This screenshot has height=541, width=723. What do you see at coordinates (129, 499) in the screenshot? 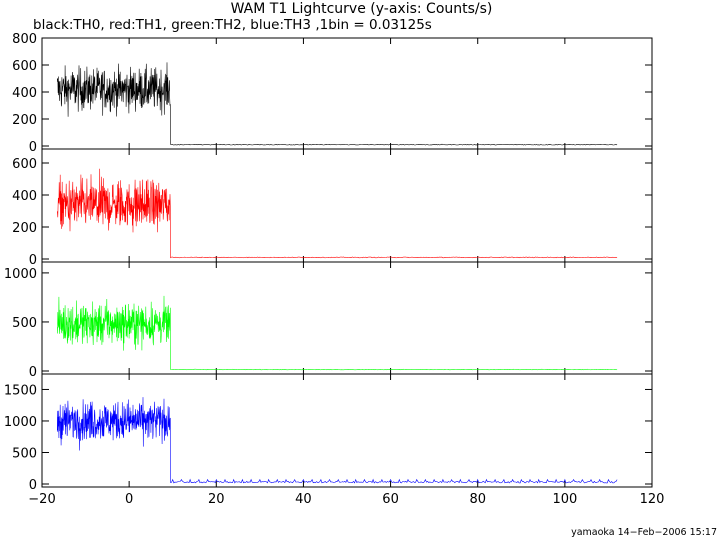
I see `x-tick-label: 0` at bounding box center [129, 499].